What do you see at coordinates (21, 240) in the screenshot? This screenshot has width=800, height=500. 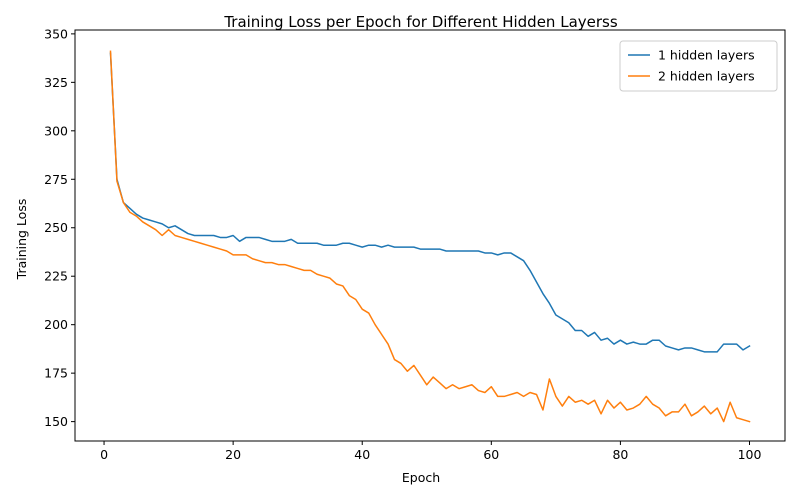 I see `y-axis-label: Training Loss` at bounding box center [21, 240].